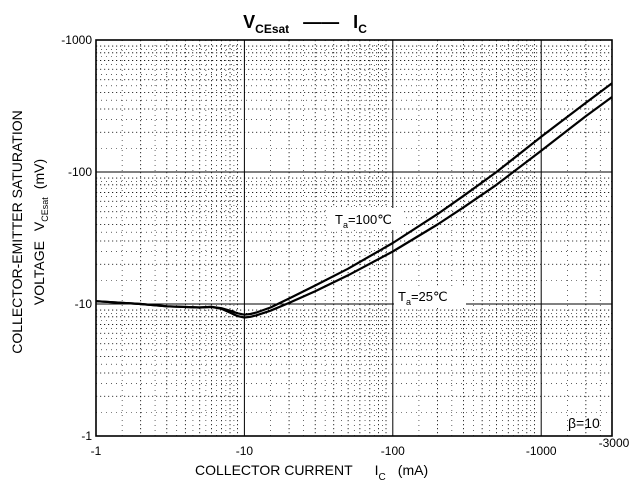 The image size is (630, 489). Describe the element at coordinates (17, 231) in the screenshot. I see `y-axis-label-line1: COLLECTOR-EMITTER SATURATION` at that location.